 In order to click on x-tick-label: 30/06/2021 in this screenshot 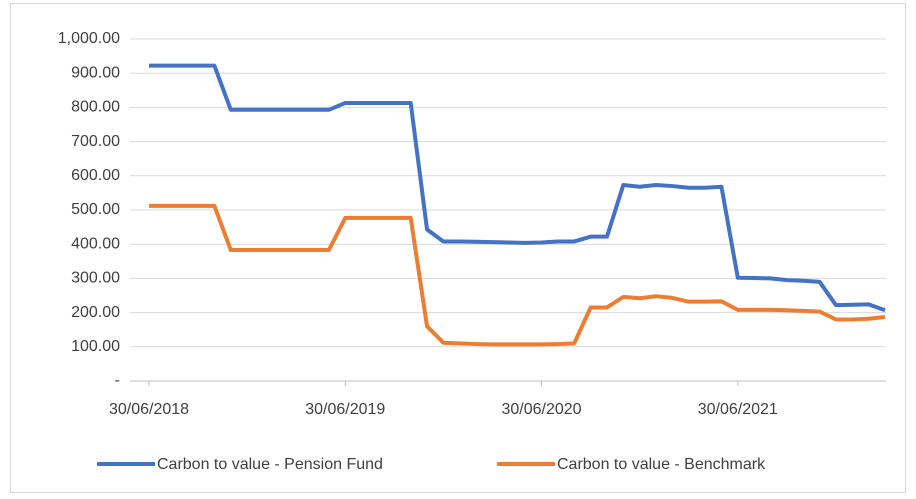, I will do `click(738, 409)`.